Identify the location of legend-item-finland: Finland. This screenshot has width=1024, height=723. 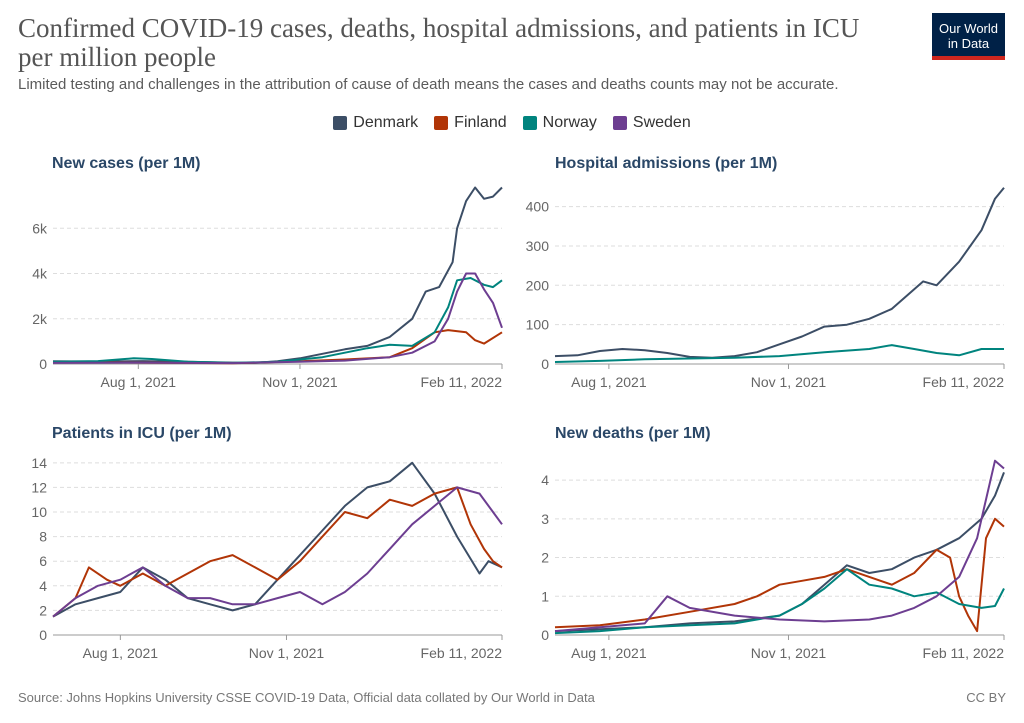
(470, 123).